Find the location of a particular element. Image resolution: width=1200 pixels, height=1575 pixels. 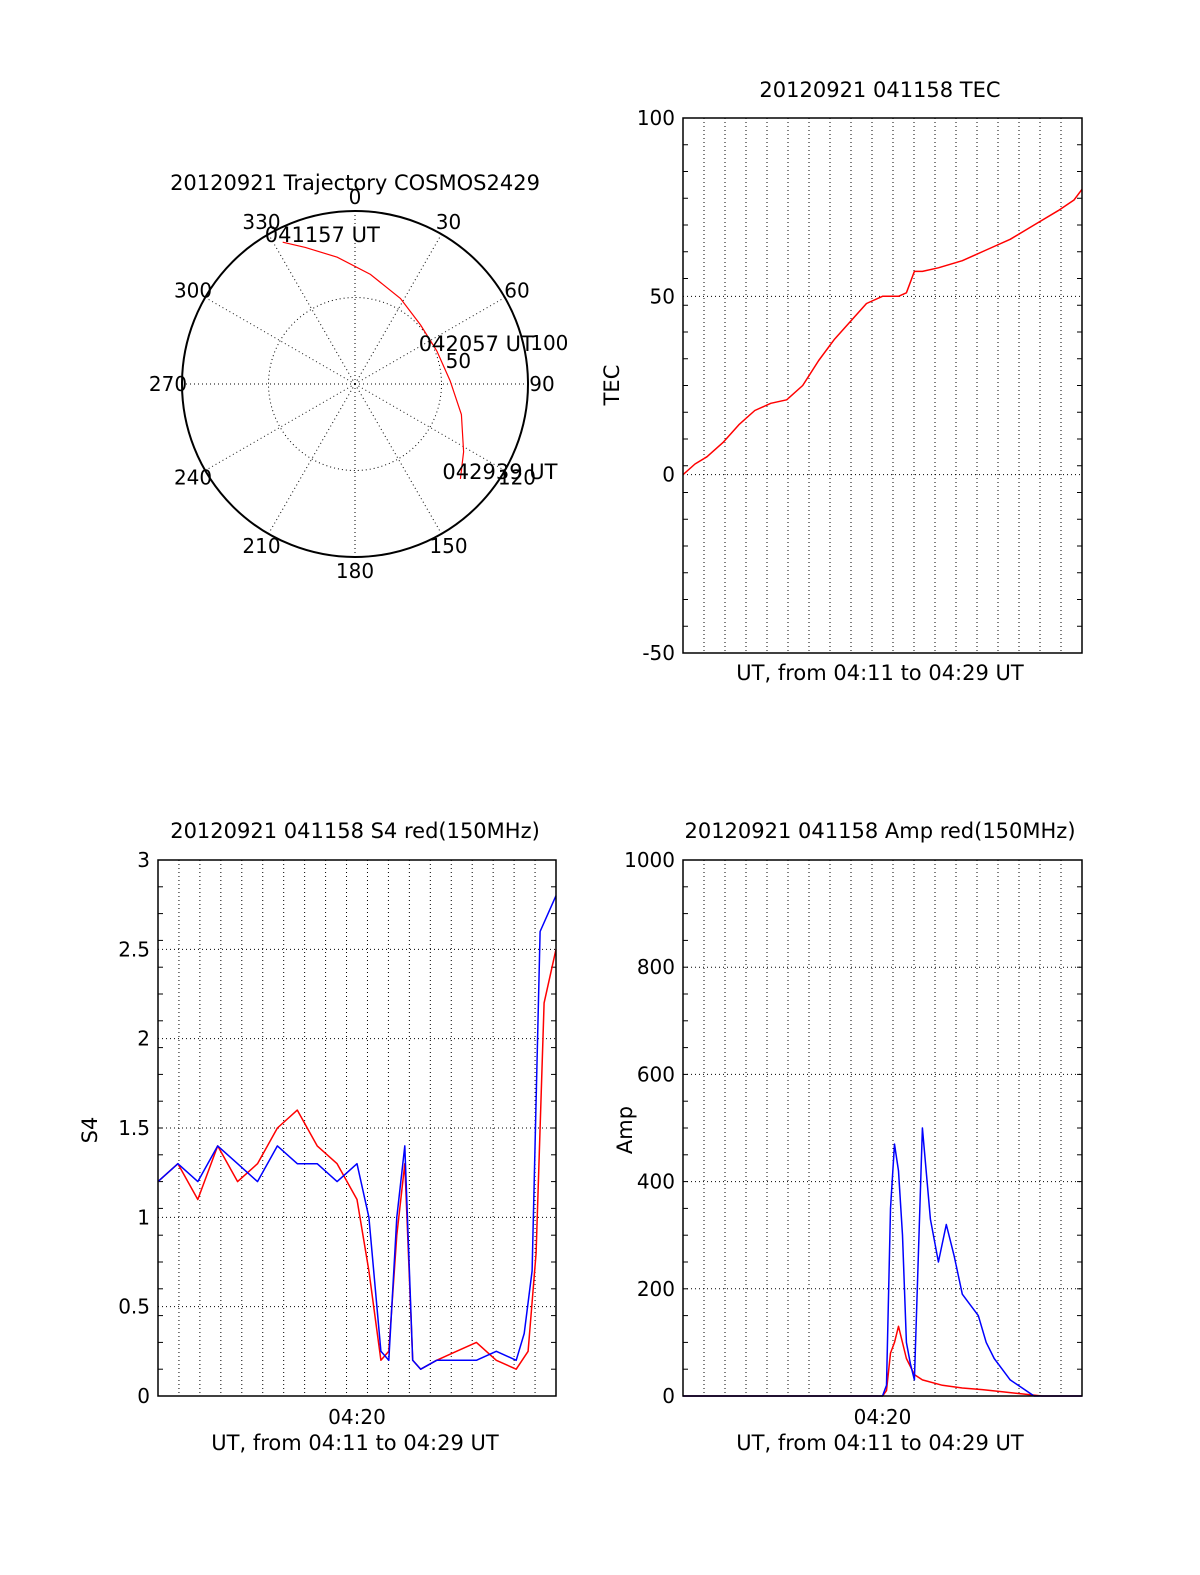

polar-ring-label: 50 is located at coordinates (458, 361).